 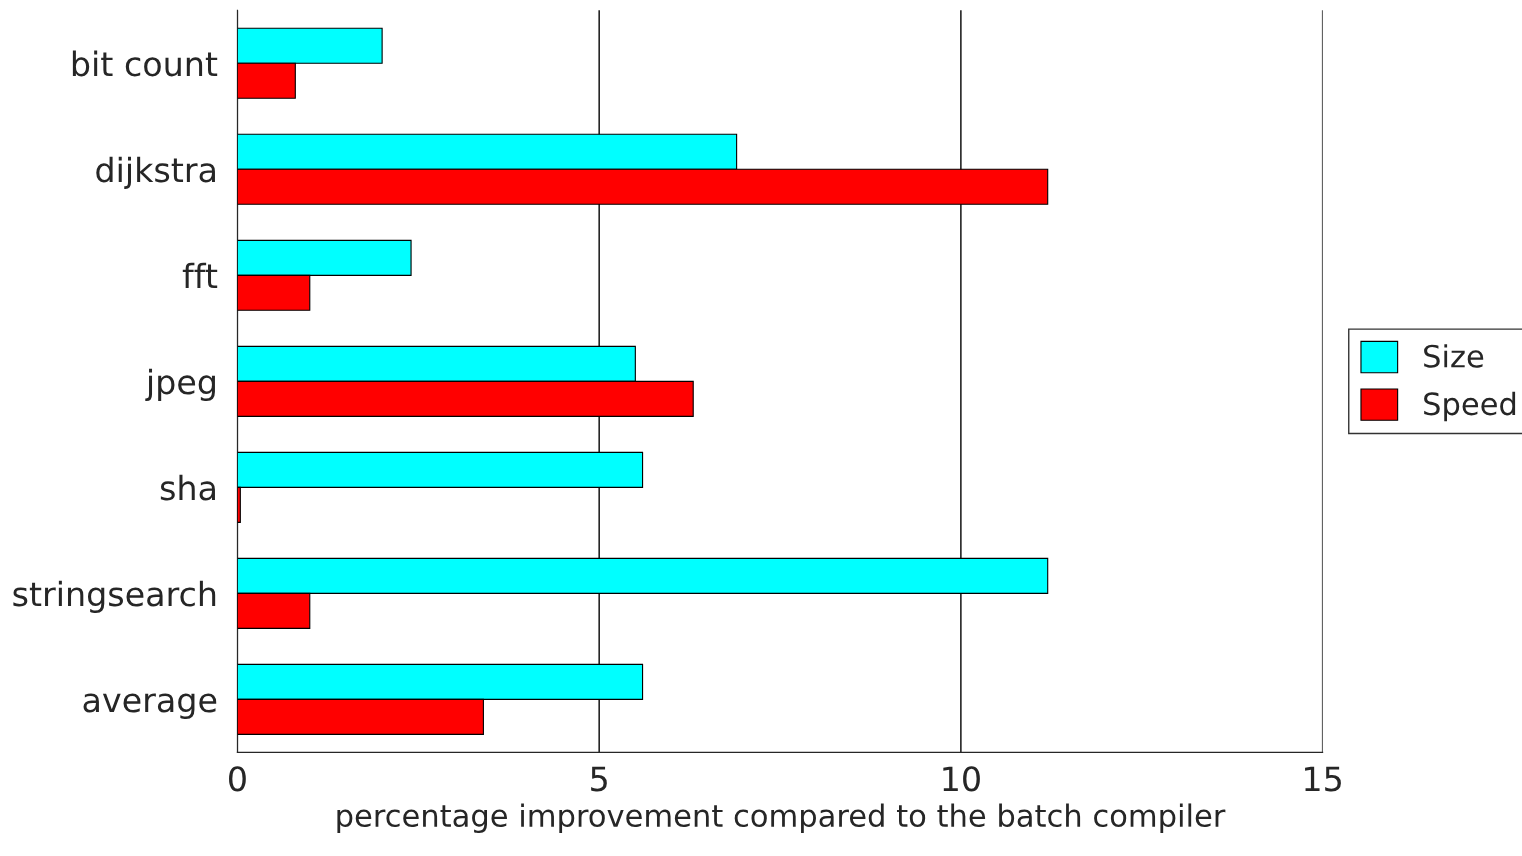 What do you see at coordinates (1470, 406) in the screenshot?
I see `legend-label: Speed` at bounding box center [1470, 406].